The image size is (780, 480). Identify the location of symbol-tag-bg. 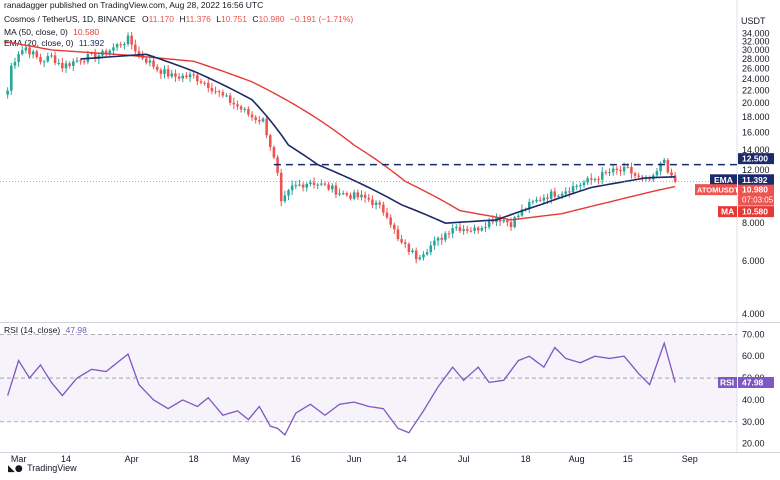
(716, 190).